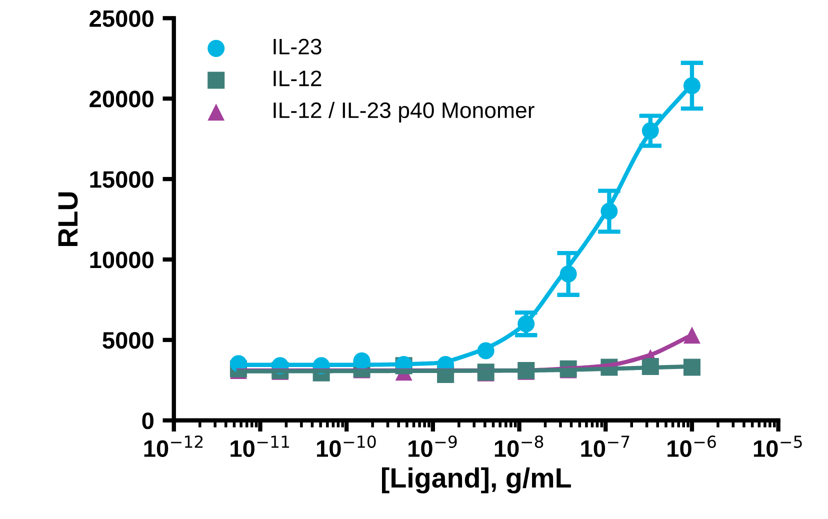 Image resolution: width=828 pixels, height=519 pixels. I want to click on x-axis-title: [Ligand], g/mL, so click(476, 480).